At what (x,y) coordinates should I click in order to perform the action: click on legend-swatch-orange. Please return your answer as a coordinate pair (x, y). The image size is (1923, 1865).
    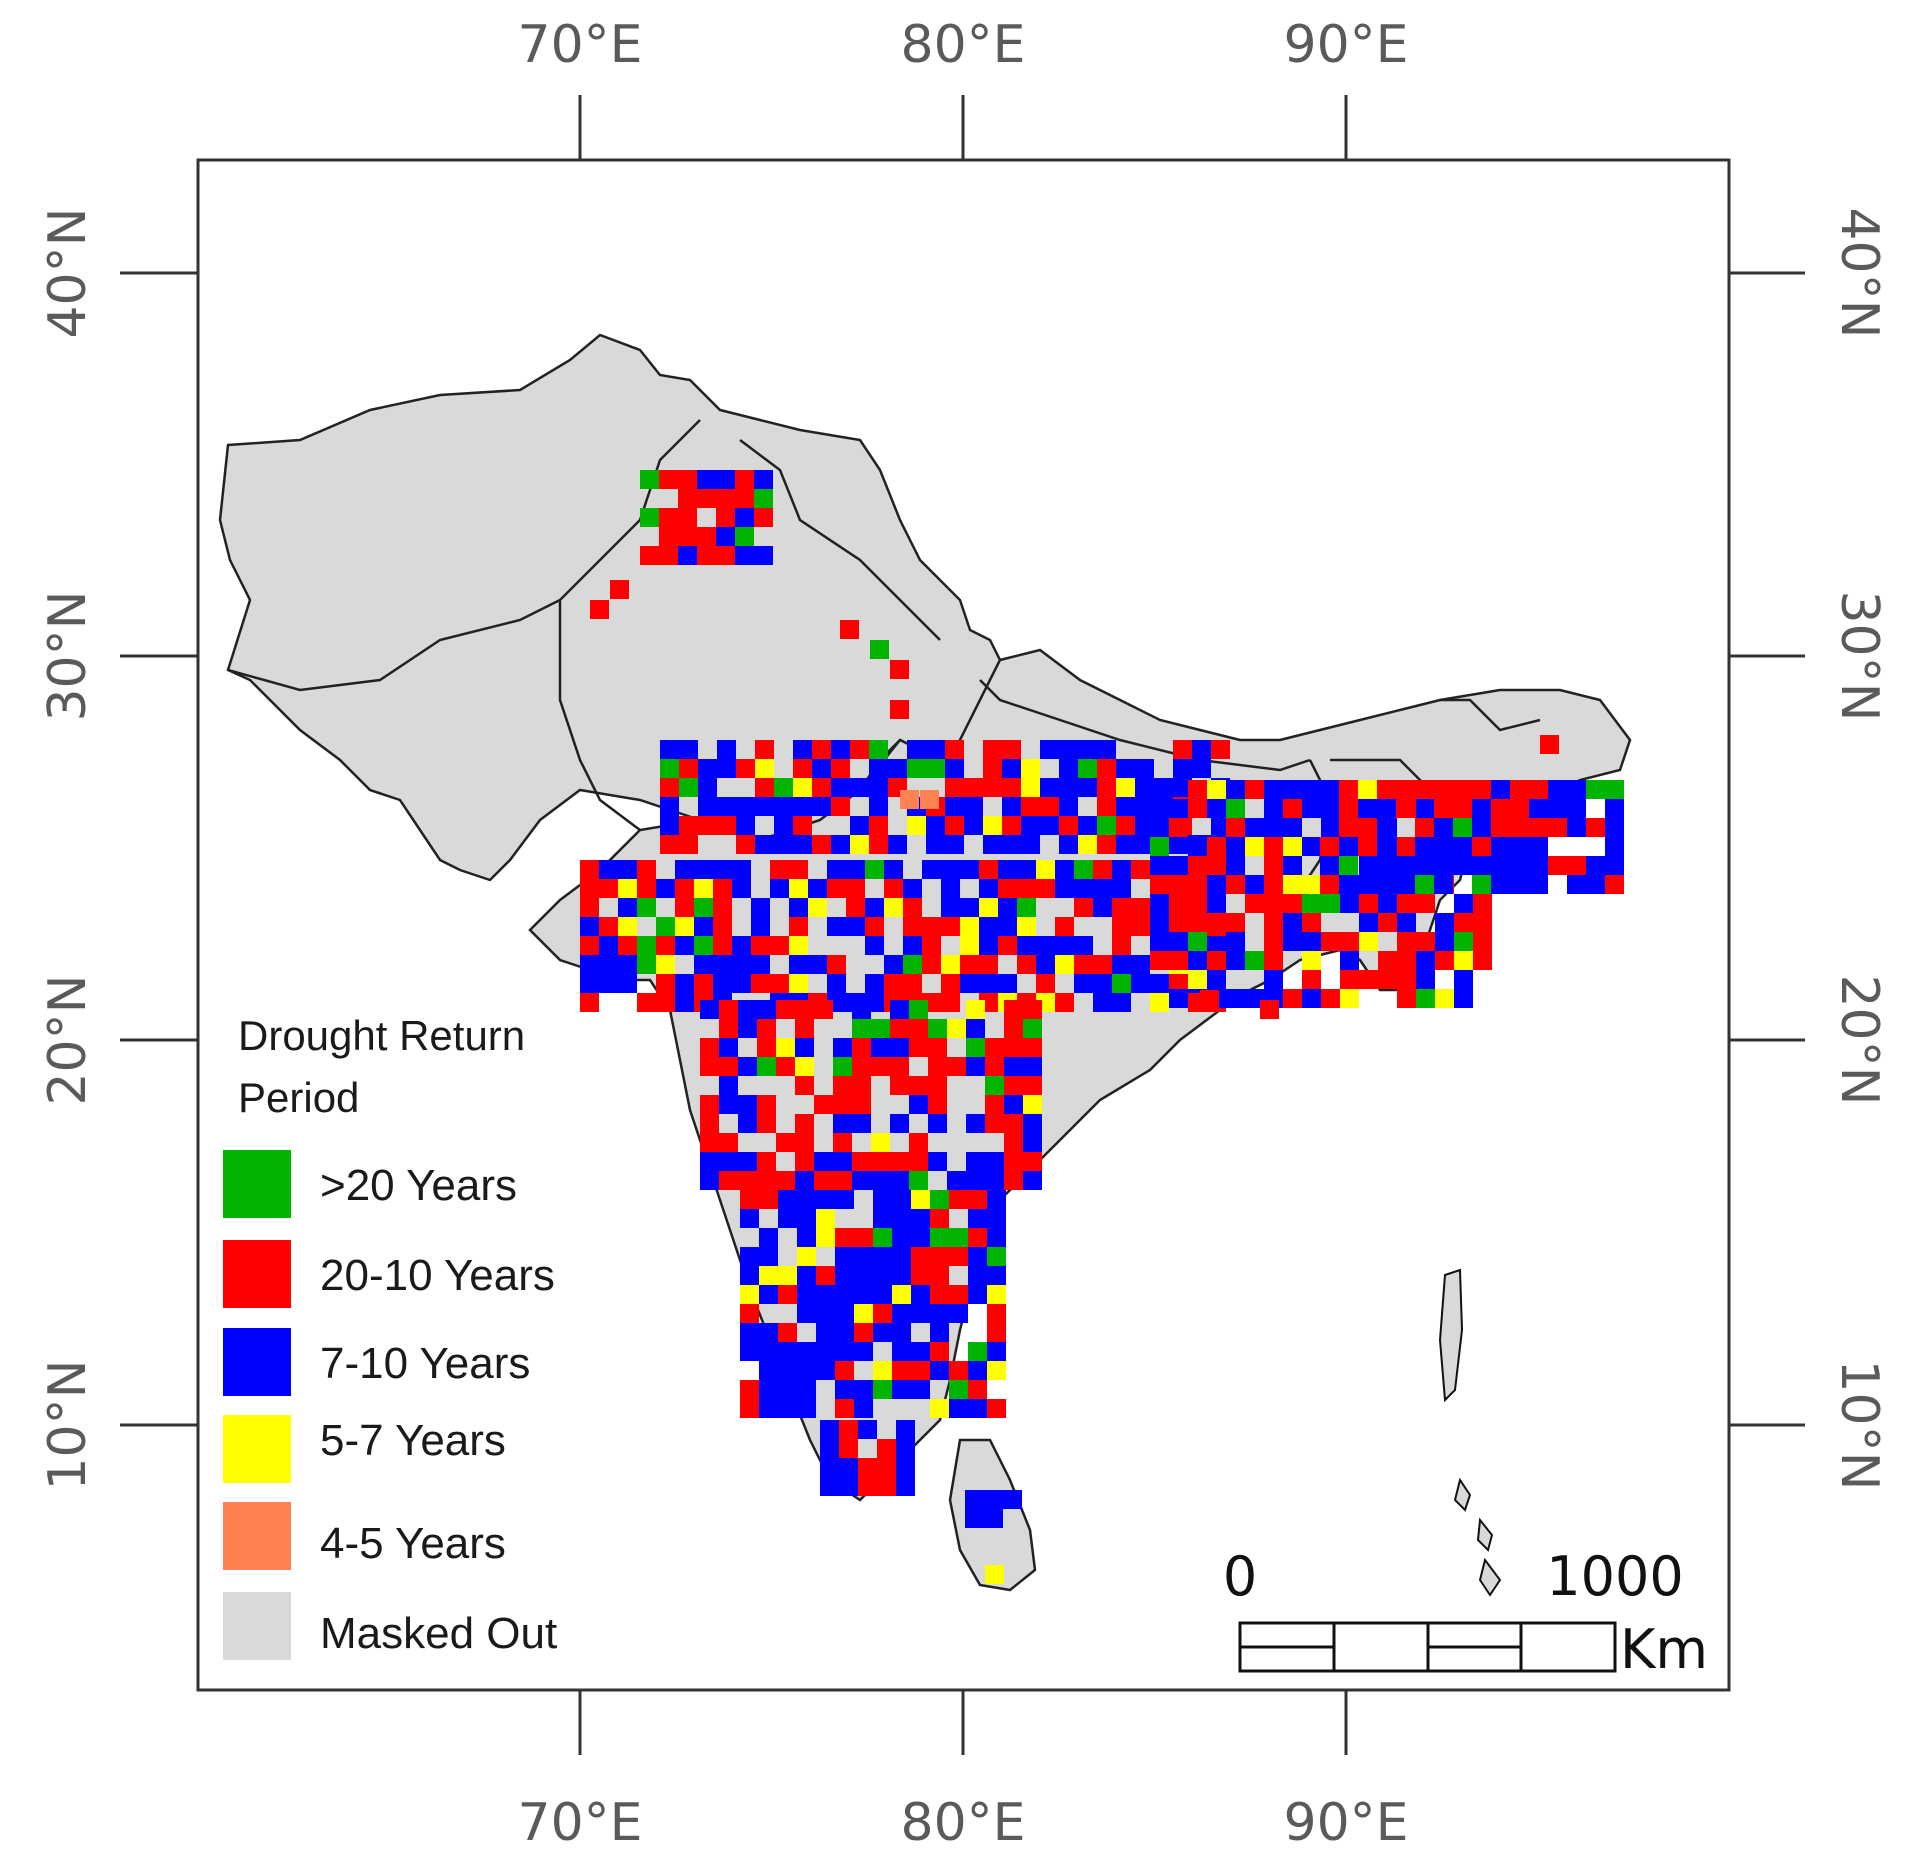
    Looking at the image, I should click on (257, 1536).